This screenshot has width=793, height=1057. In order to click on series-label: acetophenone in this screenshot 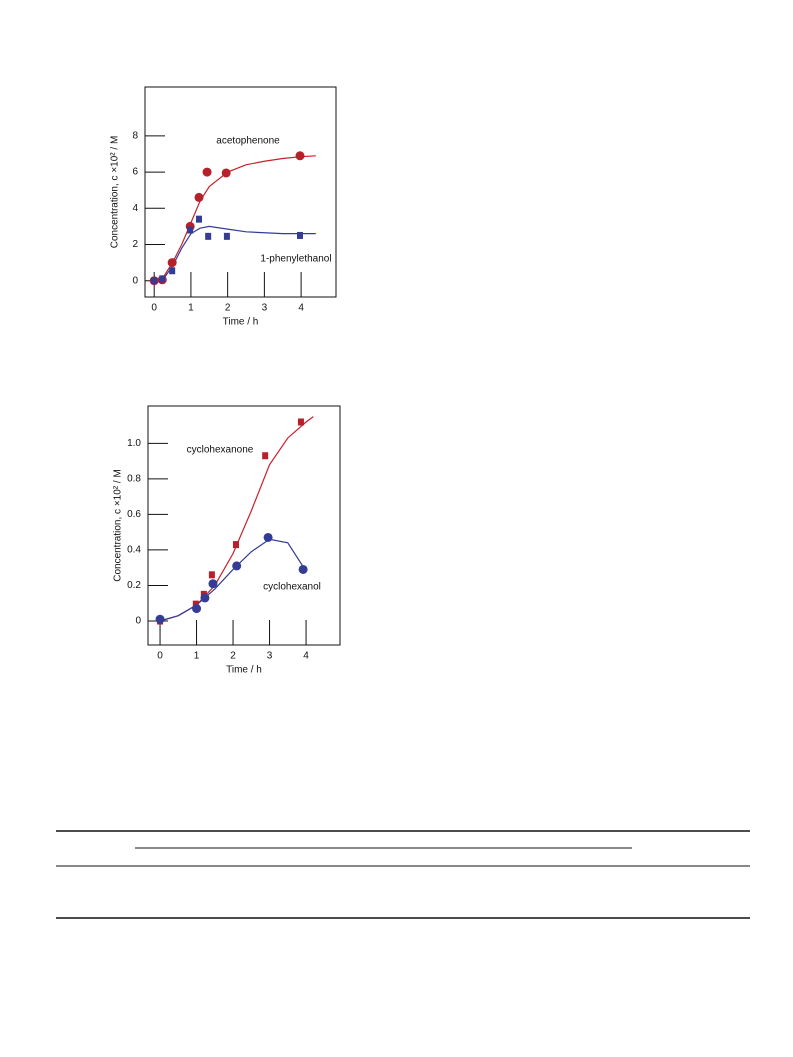, I will do `click(248, 141)`.